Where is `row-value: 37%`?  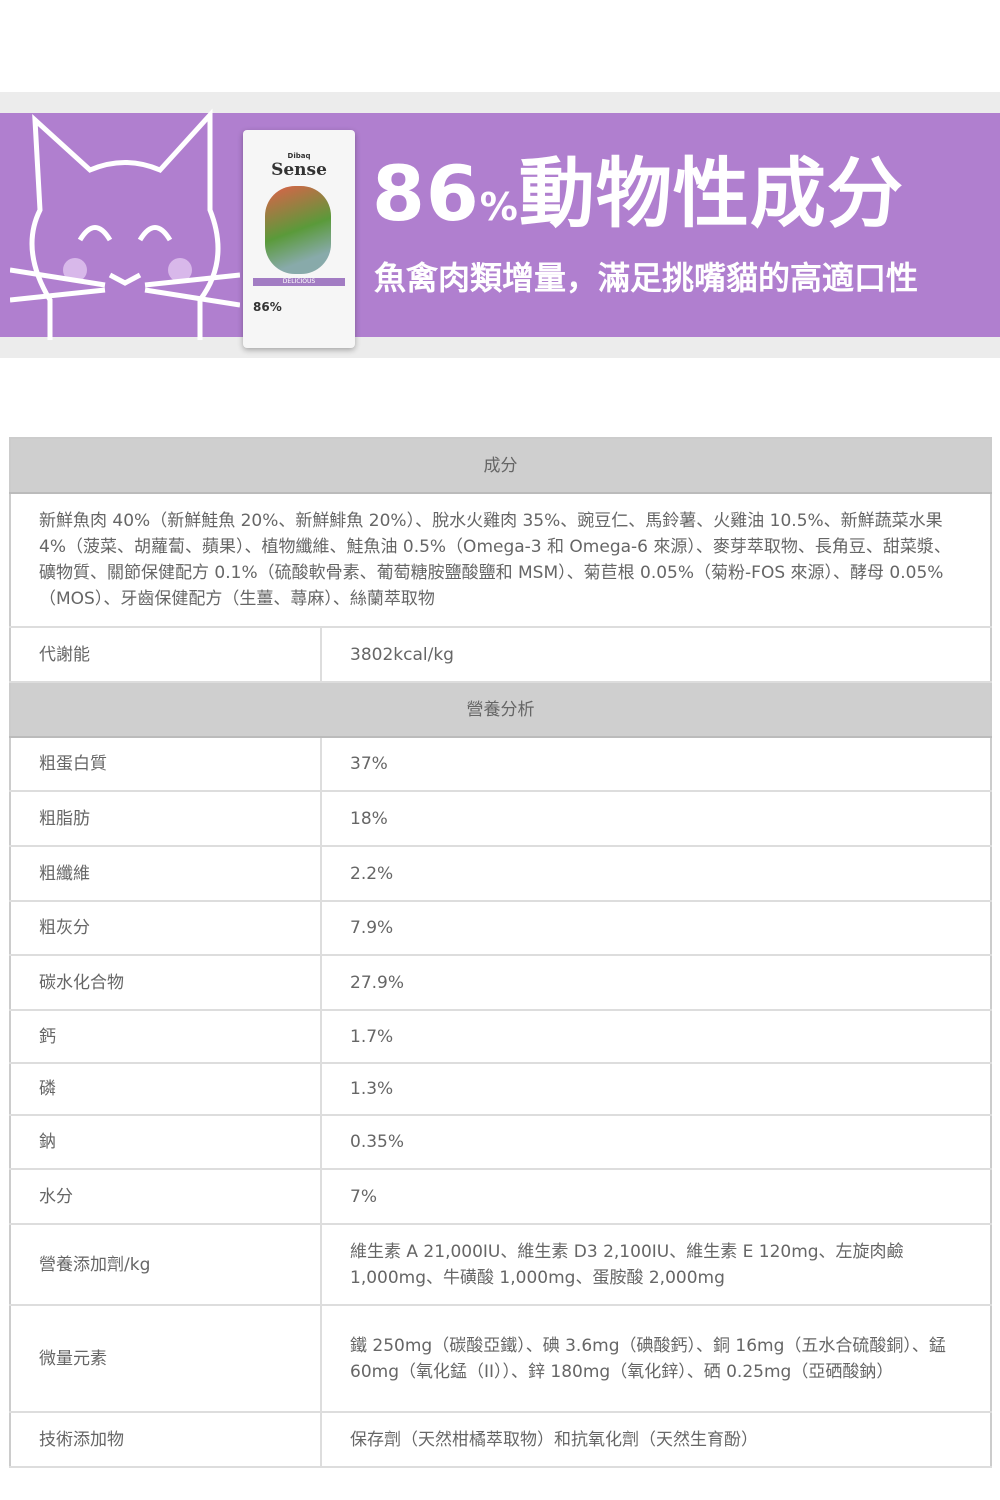
row-value: 37% is located at coordinates (656, 764).